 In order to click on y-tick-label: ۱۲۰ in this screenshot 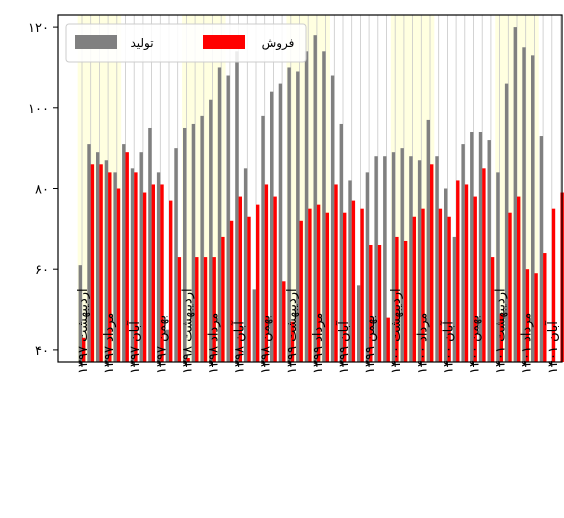, I will do `click(38, 28)`.